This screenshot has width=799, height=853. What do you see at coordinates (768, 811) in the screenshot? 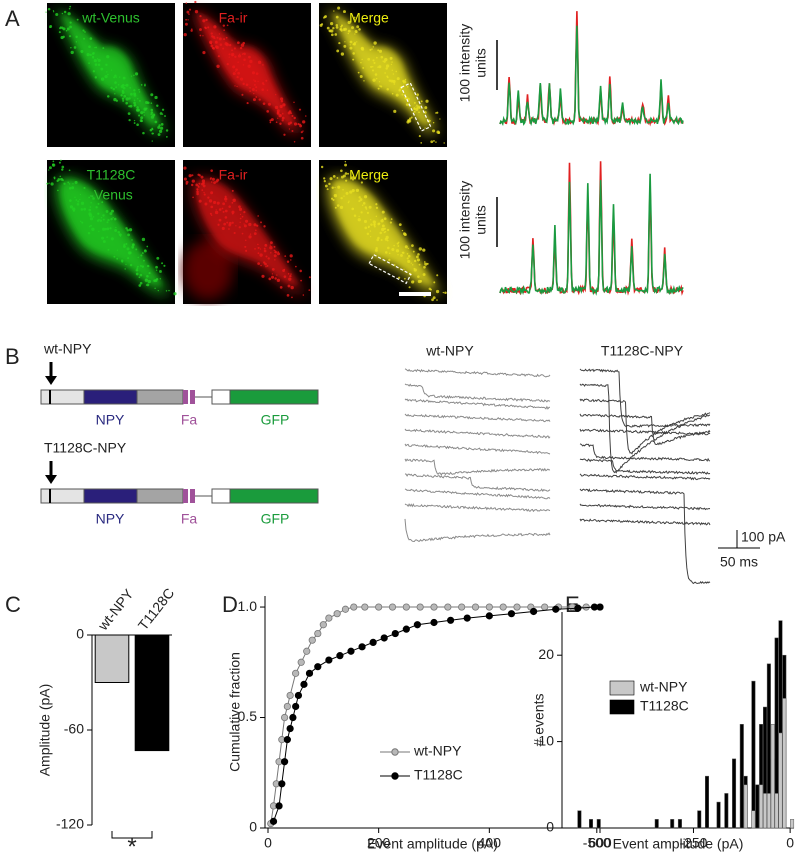
I see `histogram-bar` at bounding box center [768, 811].